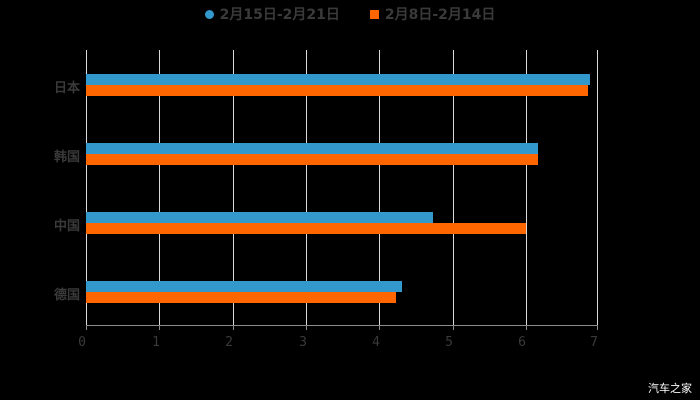  I want to click on bar-japan-series2, so click(337, 90).